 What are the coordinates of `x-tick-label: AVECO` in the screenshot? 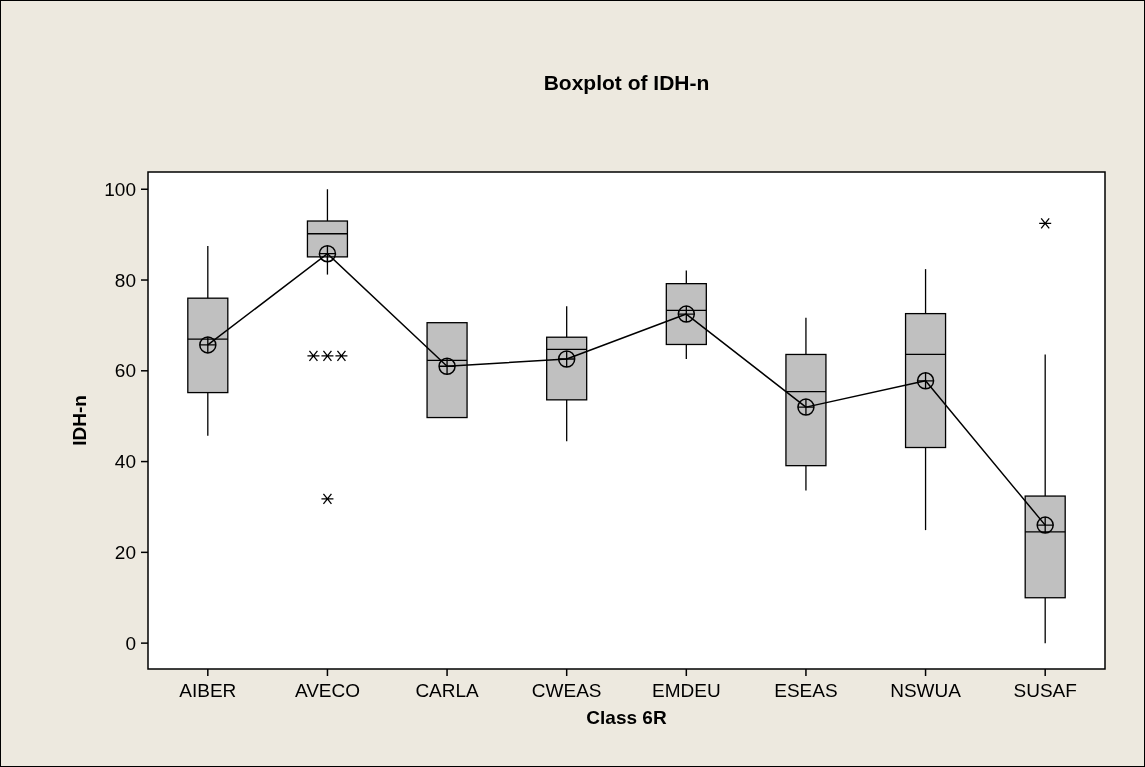 It's located at (327, 690).